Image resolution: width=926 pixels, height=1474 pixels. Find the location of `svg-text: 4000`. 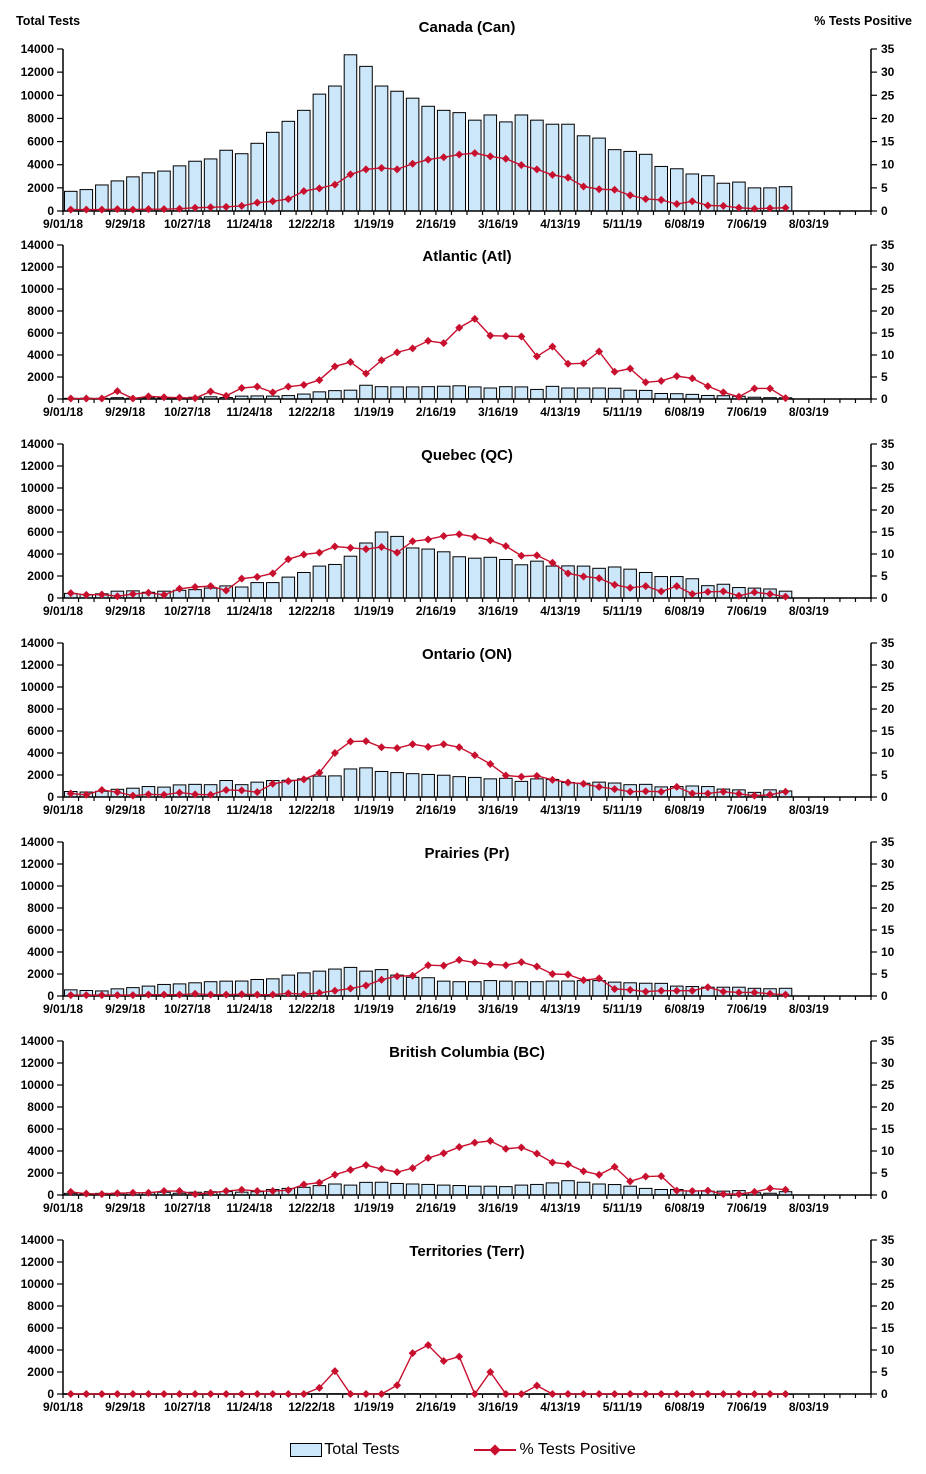

svg-text: 4000 is located at coordinates (40, 355).